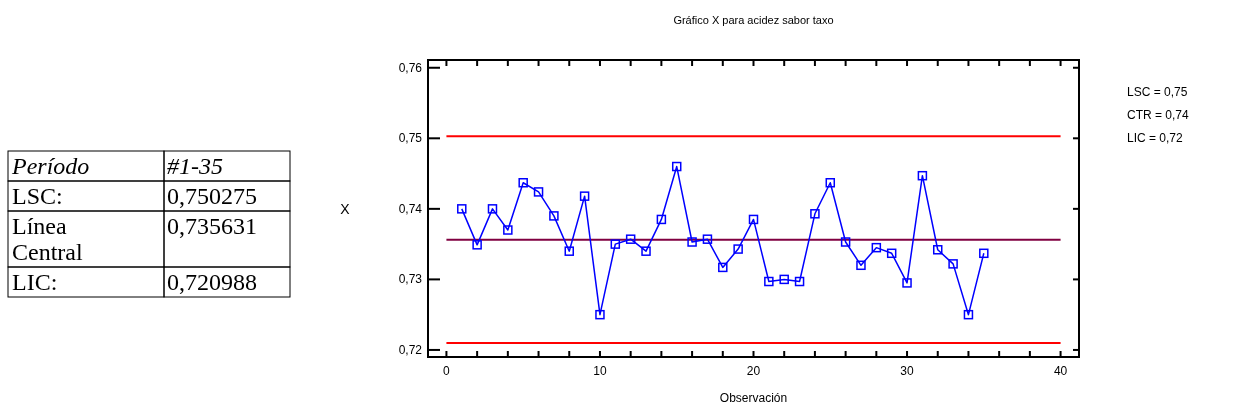 The height and width of the screenshot is (417, 1237). Describe the element at coordinates (212, 282) in the screenshot. I see `text: 0,720988` at that location.